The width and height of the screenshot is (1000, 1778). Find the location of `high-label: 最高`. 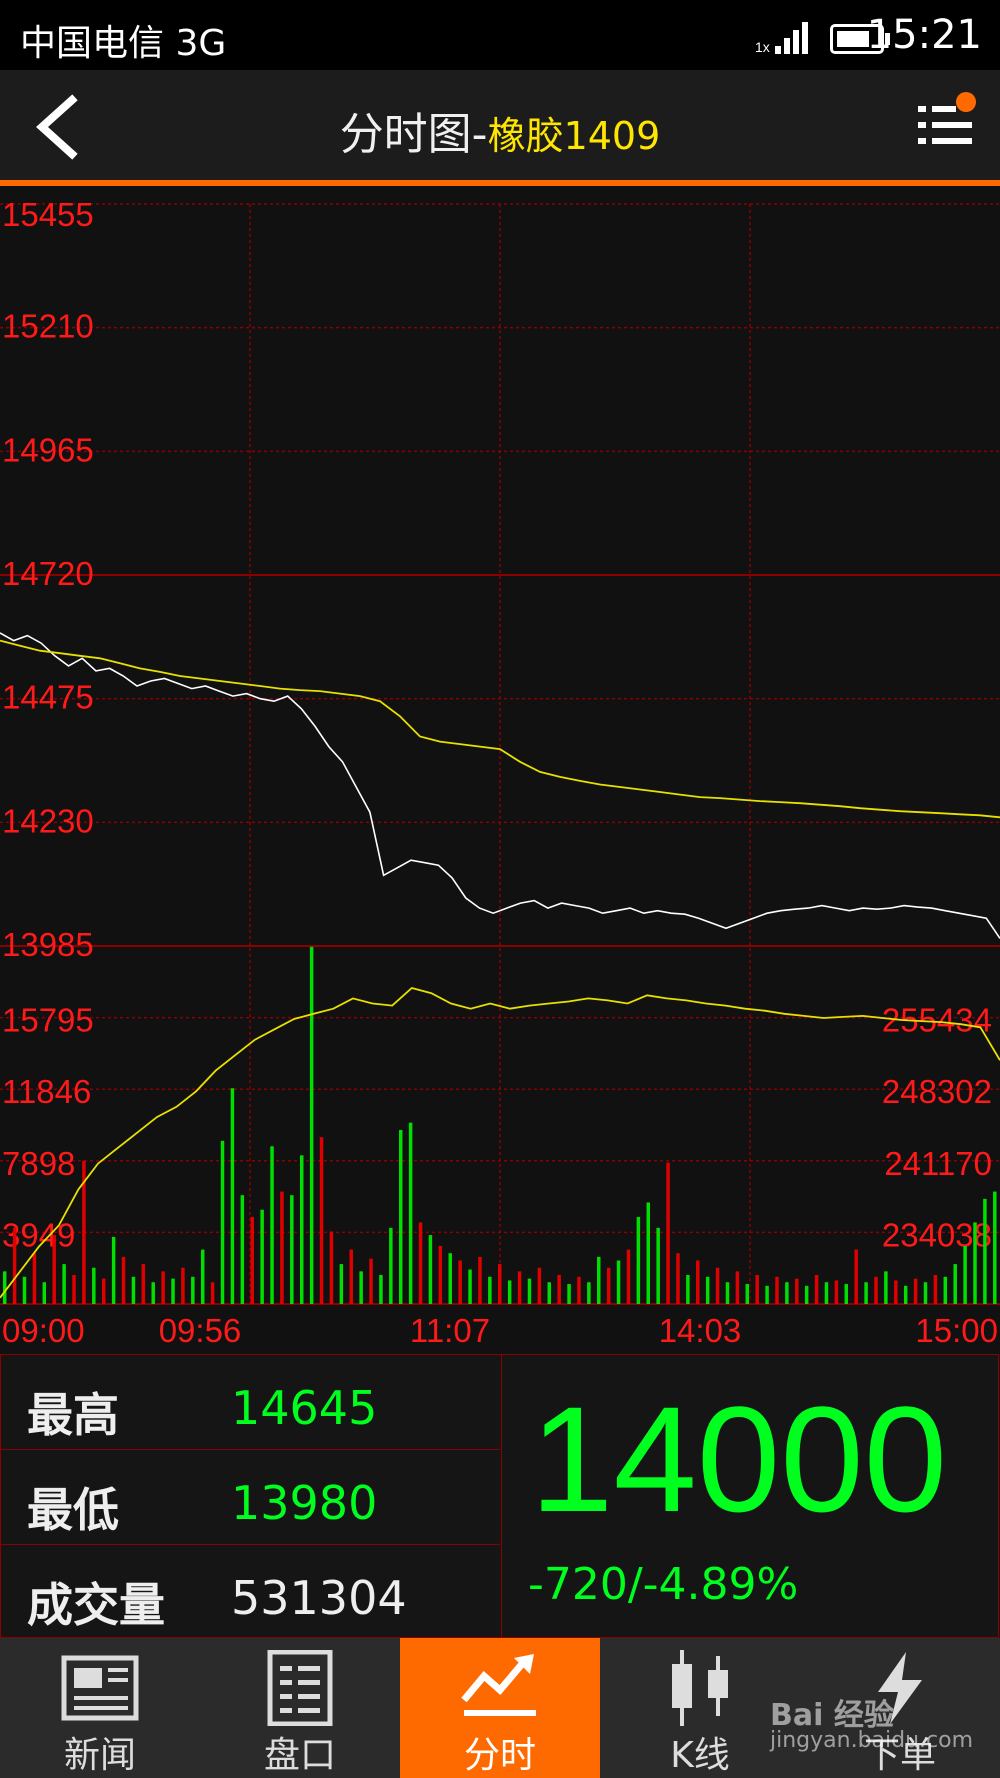

high-label: 最高 is located at coordinates (73, 1415).